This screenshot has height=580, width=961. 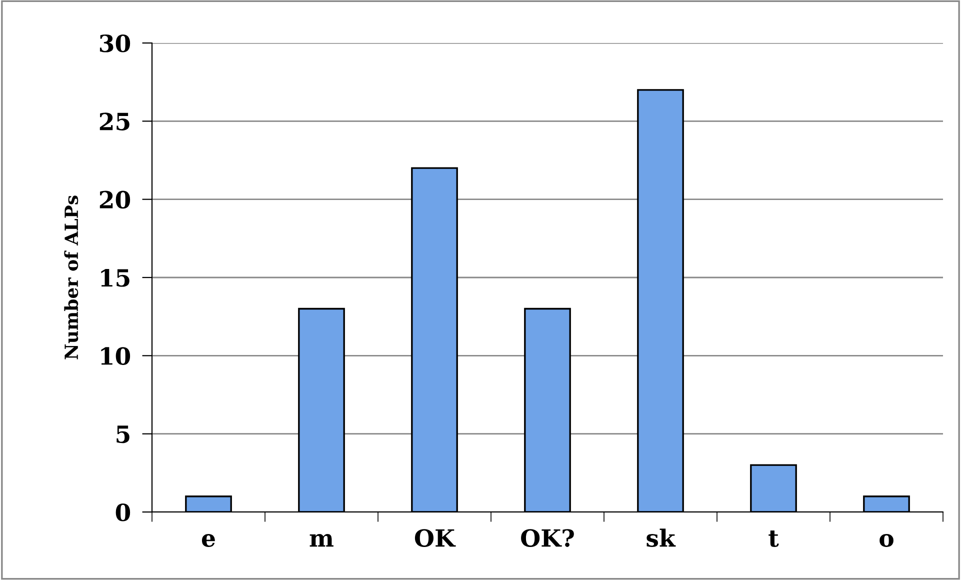 What do you see at coordinates (115, 277) in the screenshot?
I see `y-tick-label: 15` at bounding box center [115, 277].